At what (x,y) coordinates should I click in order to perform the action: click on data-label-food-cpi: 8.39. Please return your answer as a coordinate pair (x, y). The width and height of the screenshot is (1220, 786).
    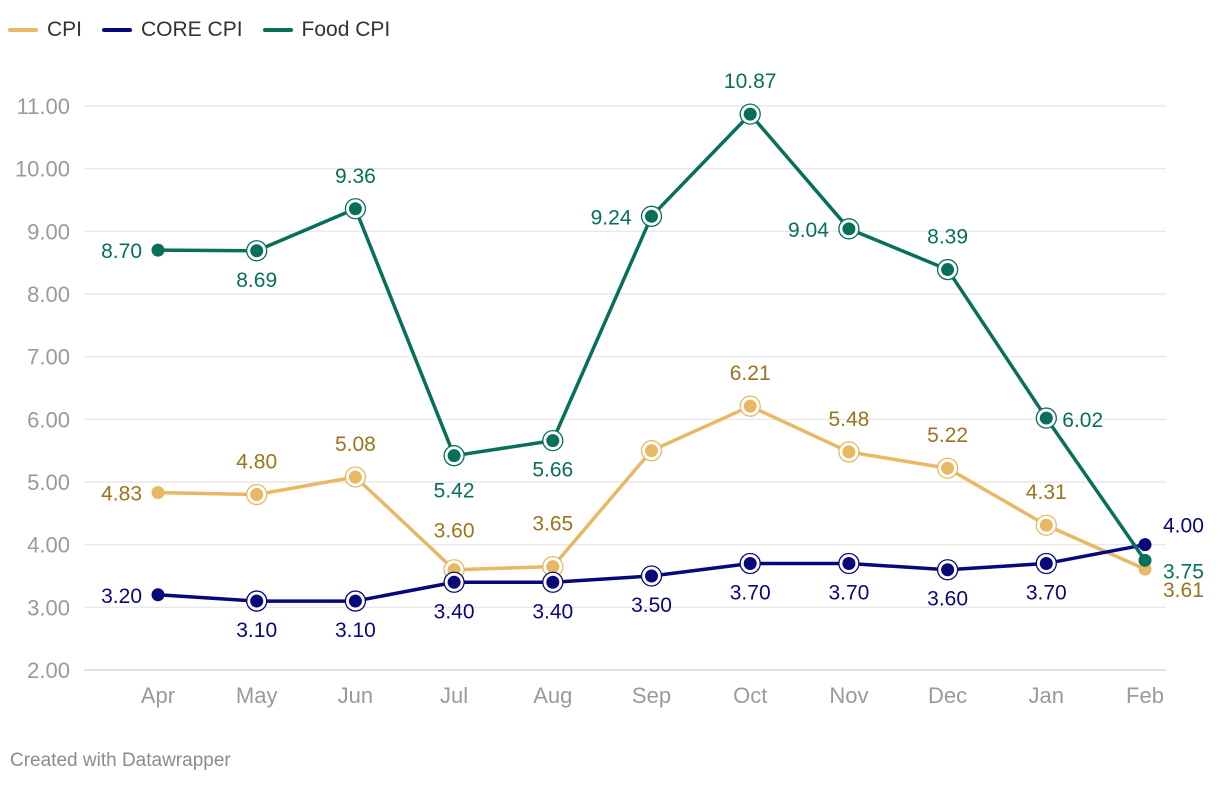
    Looking at the image, I should click on (947, 237).